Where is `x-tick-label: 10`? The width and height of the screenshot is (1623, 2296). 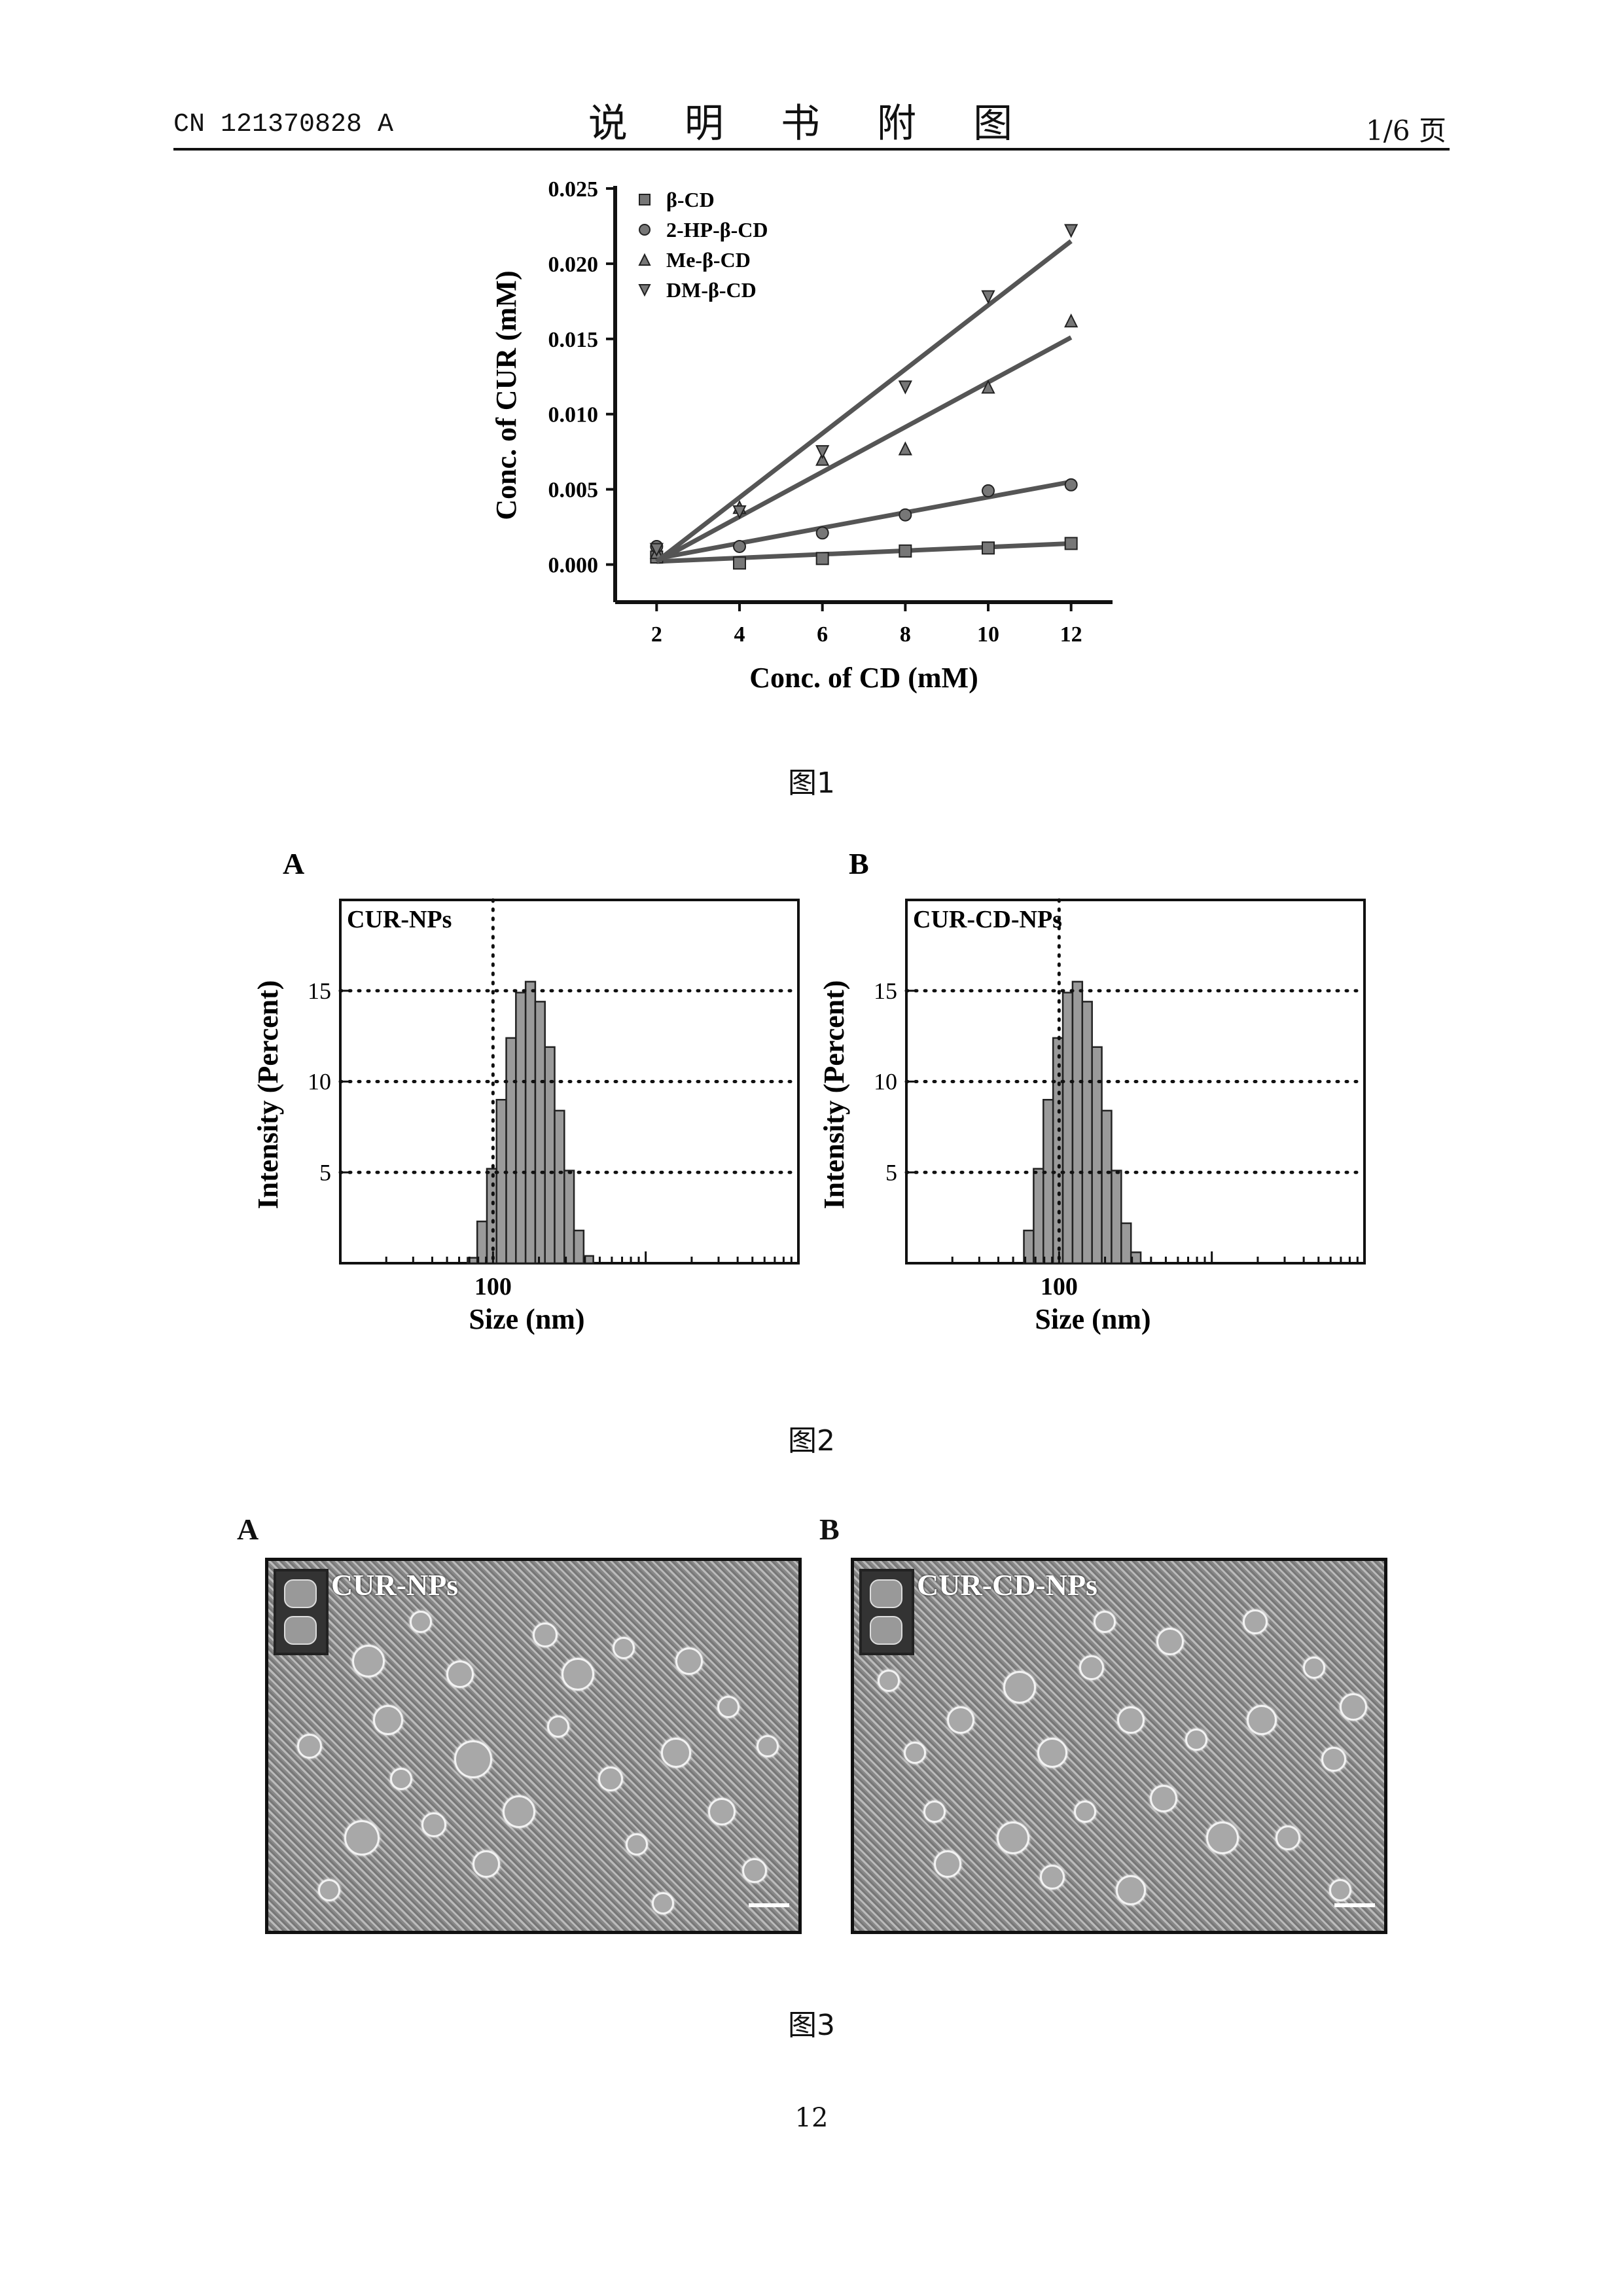 x-tick-label: 10 is located at coordinates (988, 634).